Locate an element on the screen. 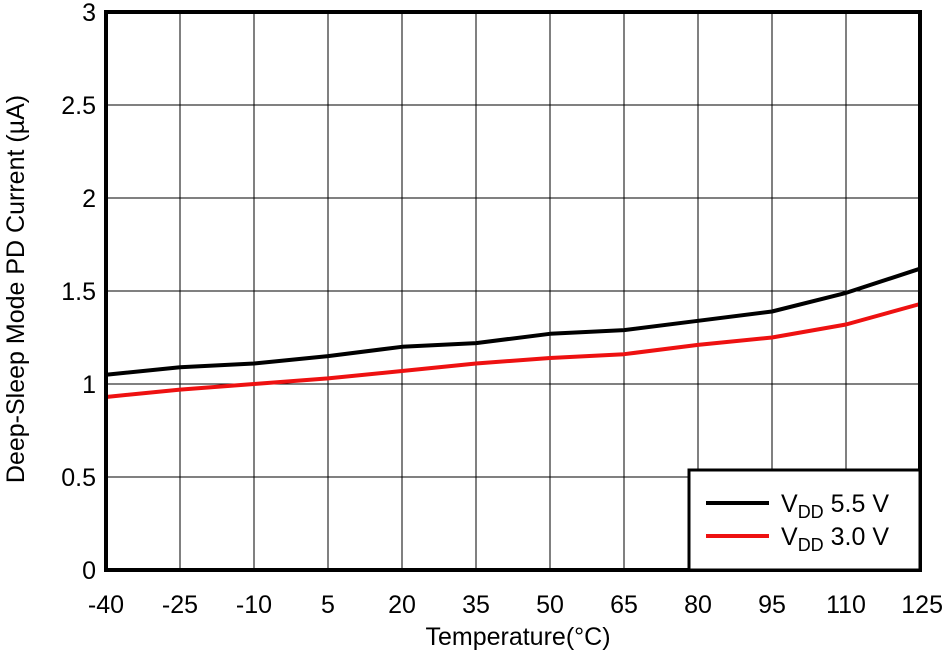 The width and height of the screenshot is (945, 652). y-tick-label: 1.5 is located at coordinates (78, 292).